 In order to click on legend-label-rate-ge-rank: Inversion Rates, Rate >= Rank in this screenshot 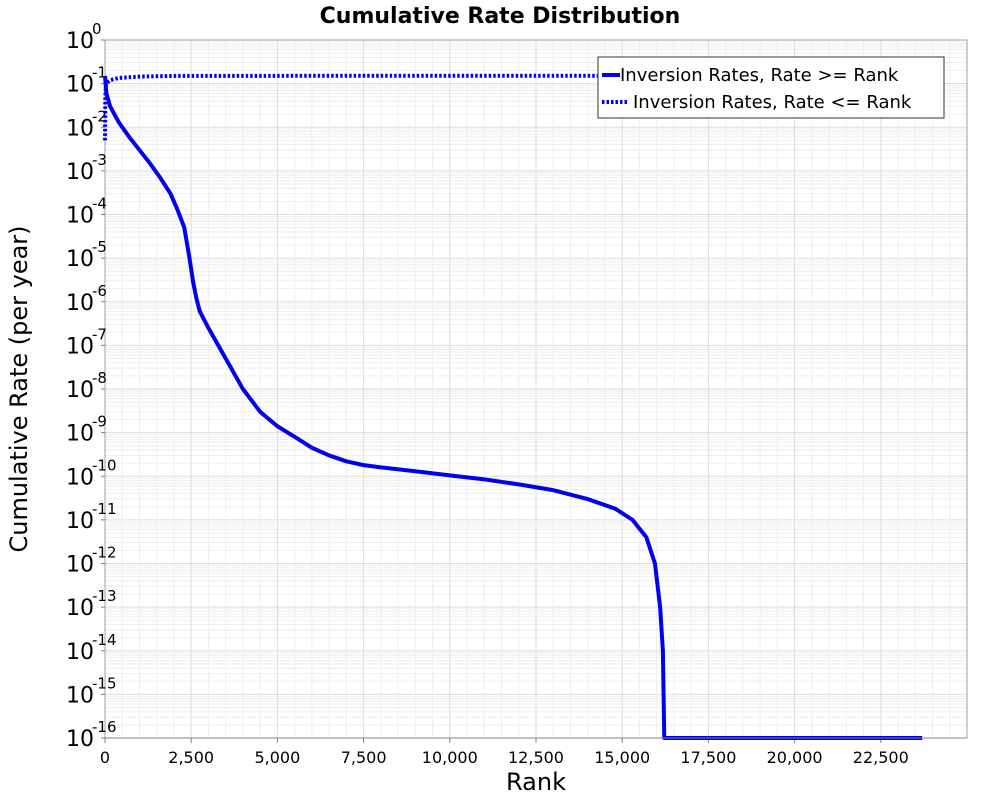, I will do `click(759, 75)`.